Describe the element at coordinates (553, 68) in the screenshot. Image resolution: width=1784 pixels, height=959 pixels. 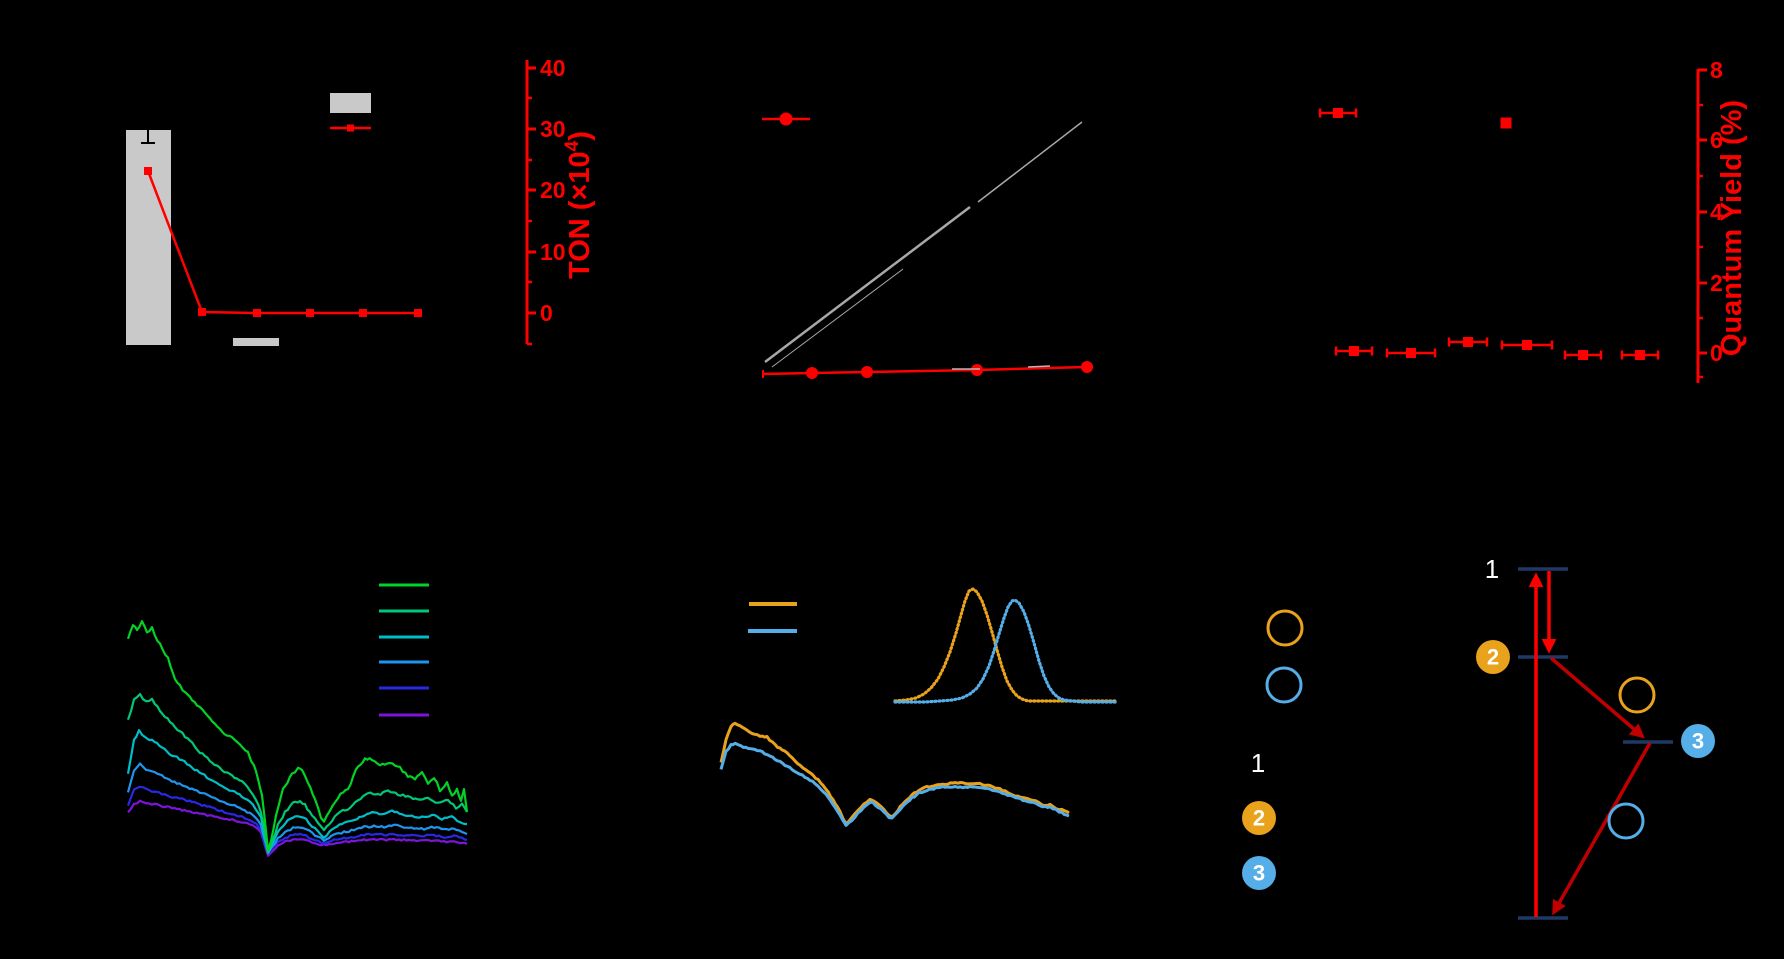
I see `axis-tick-label: 40` at that location.